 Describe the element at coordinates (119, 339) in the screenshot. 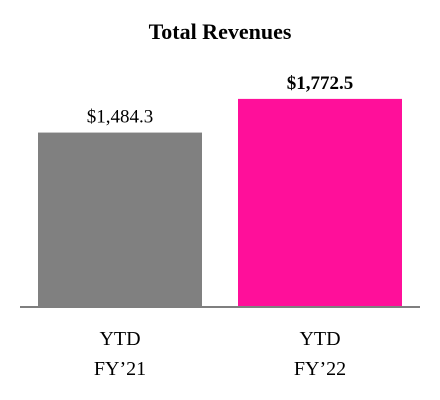

I see `category-label-1-line-1: YTD` at that location.